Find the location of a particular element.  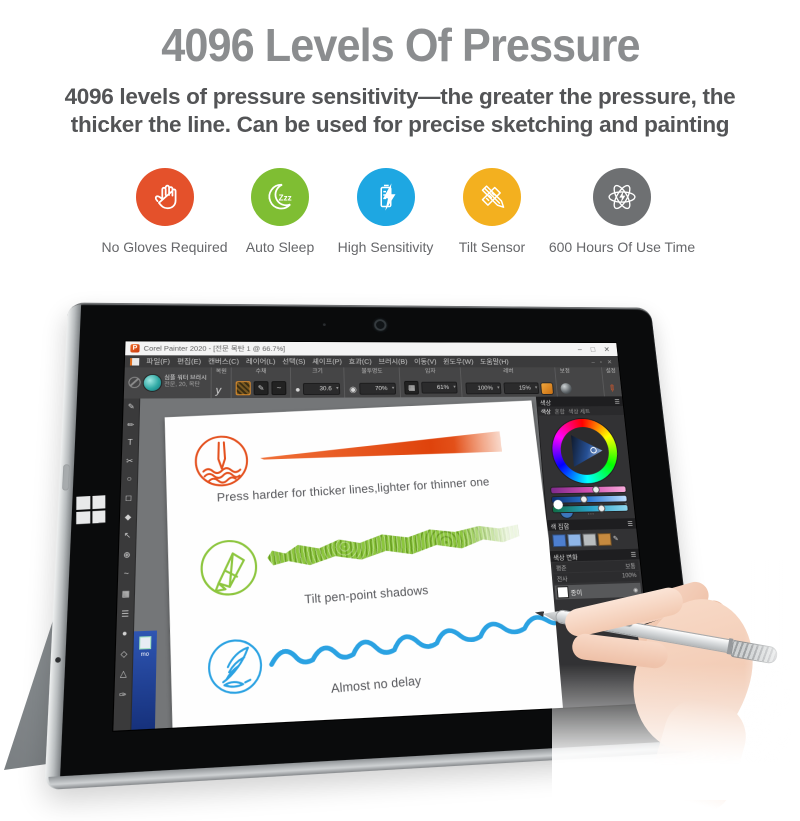

feature-no-gloves: No Gloves Required is located at coordinates (164, 211).